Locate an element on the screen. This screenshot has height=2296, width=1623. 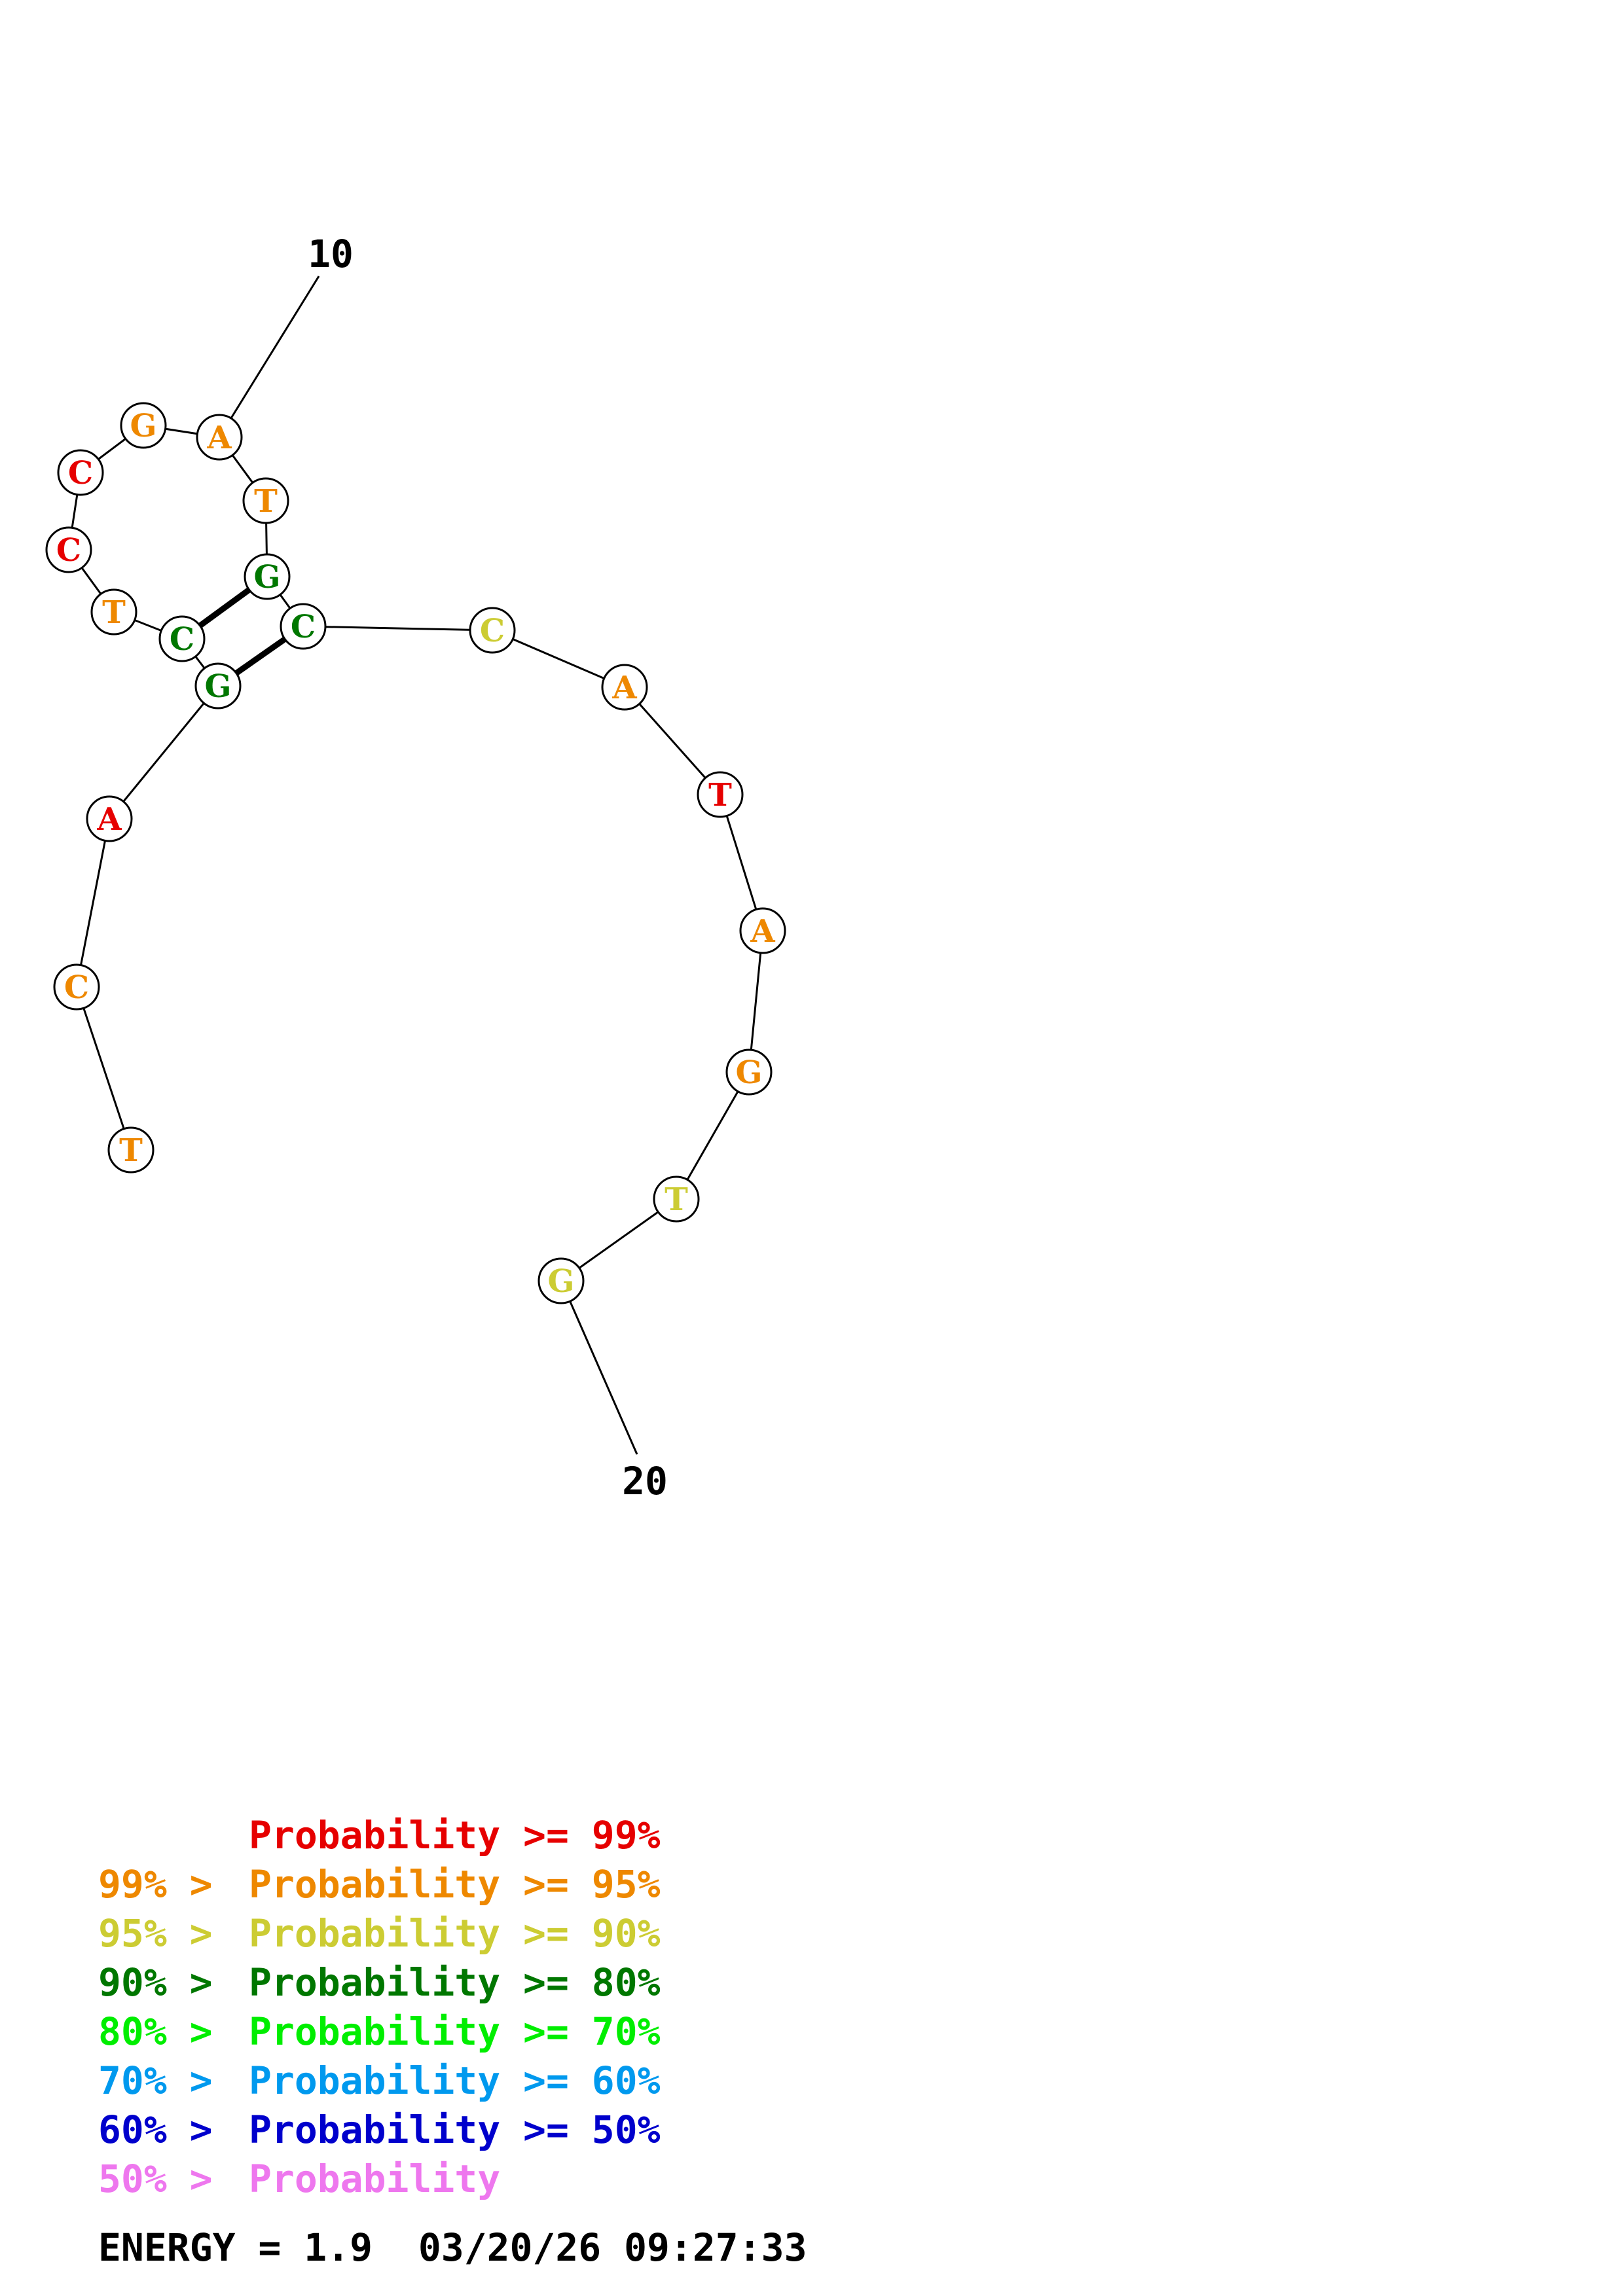
legend-prefix: 70% > is located at coordinates (155, 2080).